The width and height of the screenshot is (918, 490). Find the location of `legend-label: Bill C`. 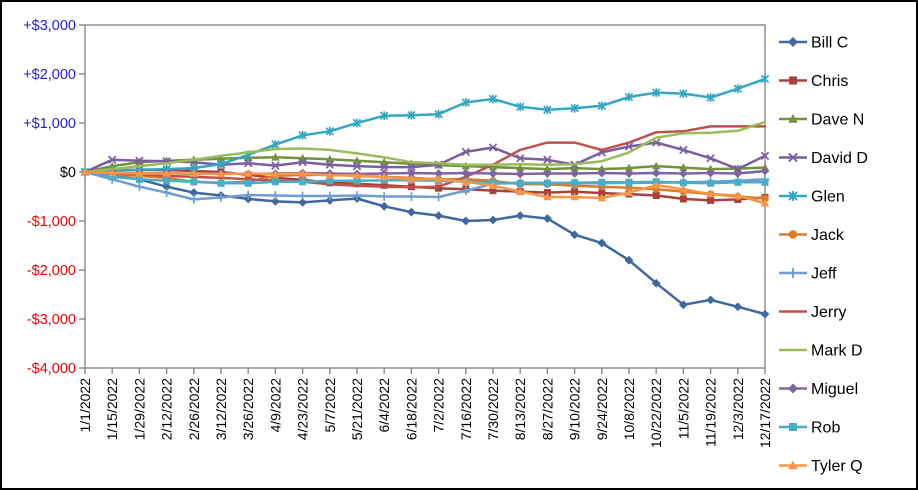

legend-label: Bill C is located at coordinates (829, 43).